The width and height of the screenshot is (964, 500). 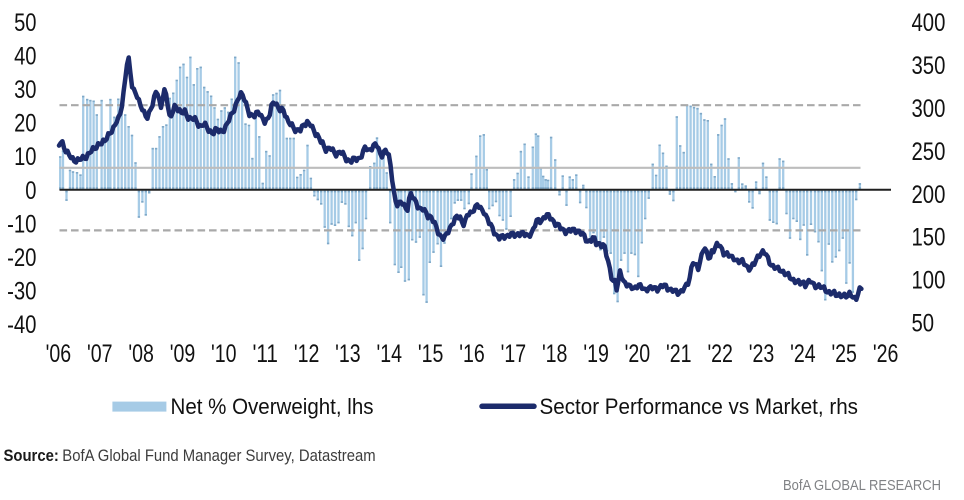 I want to click on svg-text: -40, so click(x=21, y=325).